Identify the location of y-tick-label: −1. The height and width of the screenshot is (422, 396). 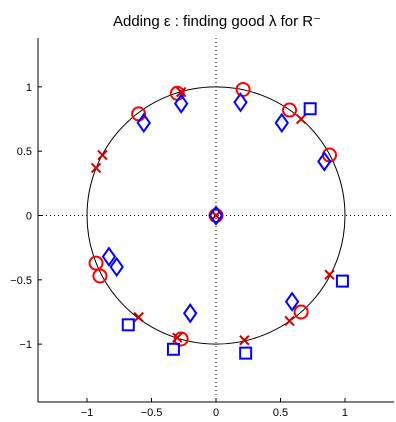
(25, 345).